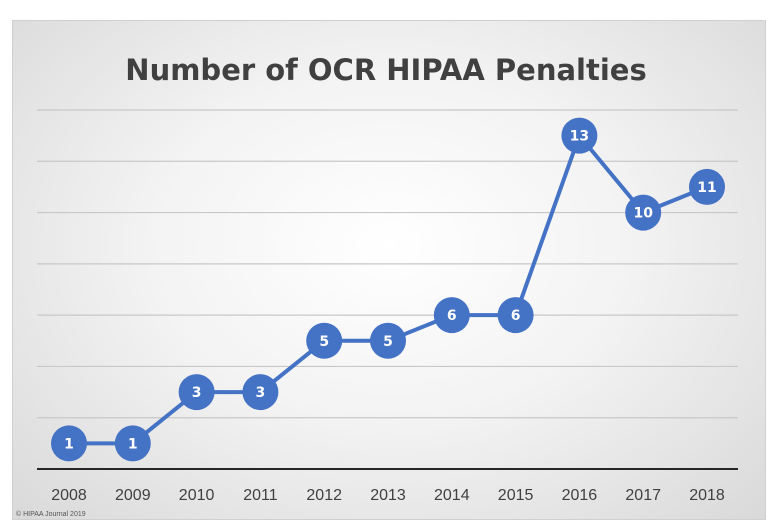  I want to click on x-tick-label: 2011, so click(260, 495).